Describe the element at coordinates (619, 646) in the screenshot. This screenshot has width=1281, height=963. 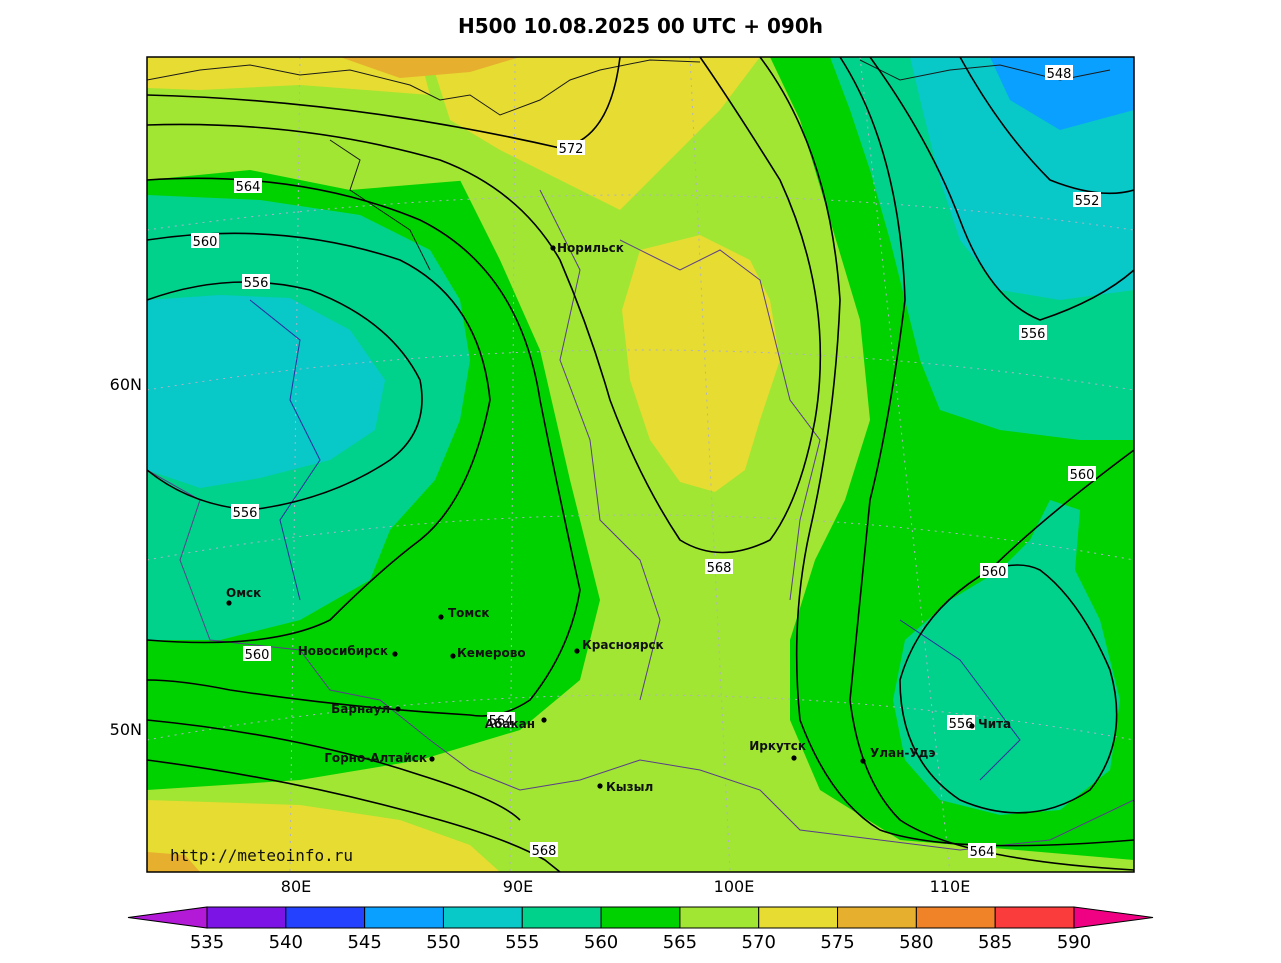
I see `city-marker: Красноярск` at that location.